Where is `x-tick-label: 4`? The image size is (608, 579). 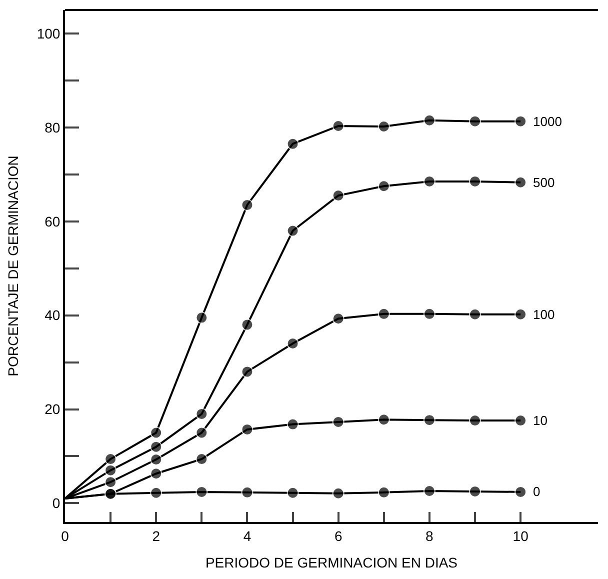 x-tick-label: 4 is located at coordinates (247, 536).